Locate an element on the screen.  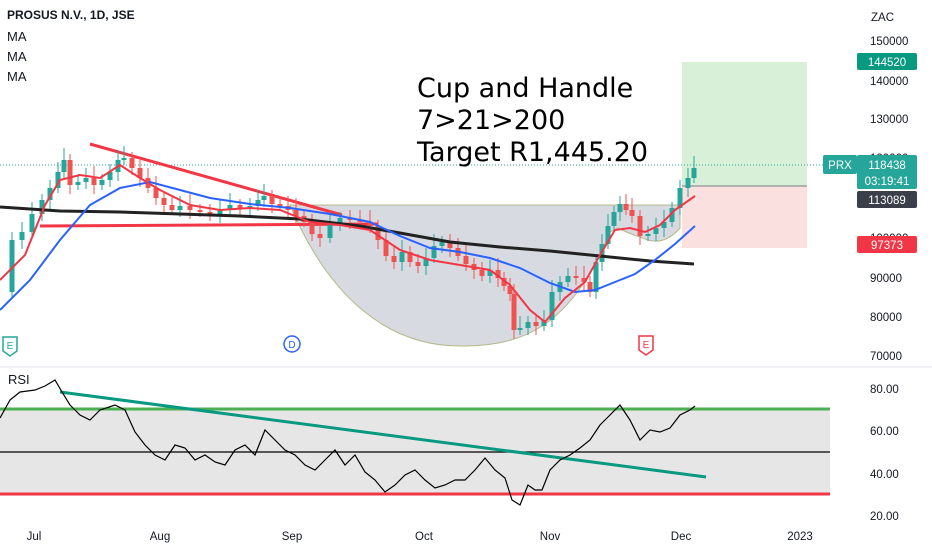
indicator-ma-1: MA is located at coordinates (17, 36).